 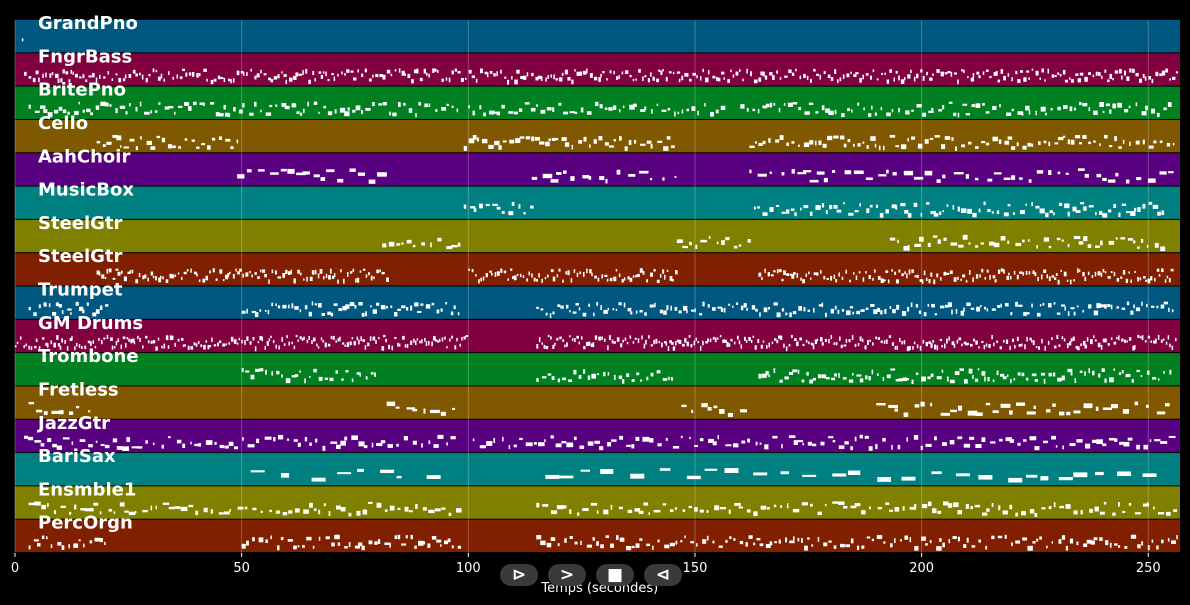 I want to click on play-button: ⊳, so click(x=519, y=575).